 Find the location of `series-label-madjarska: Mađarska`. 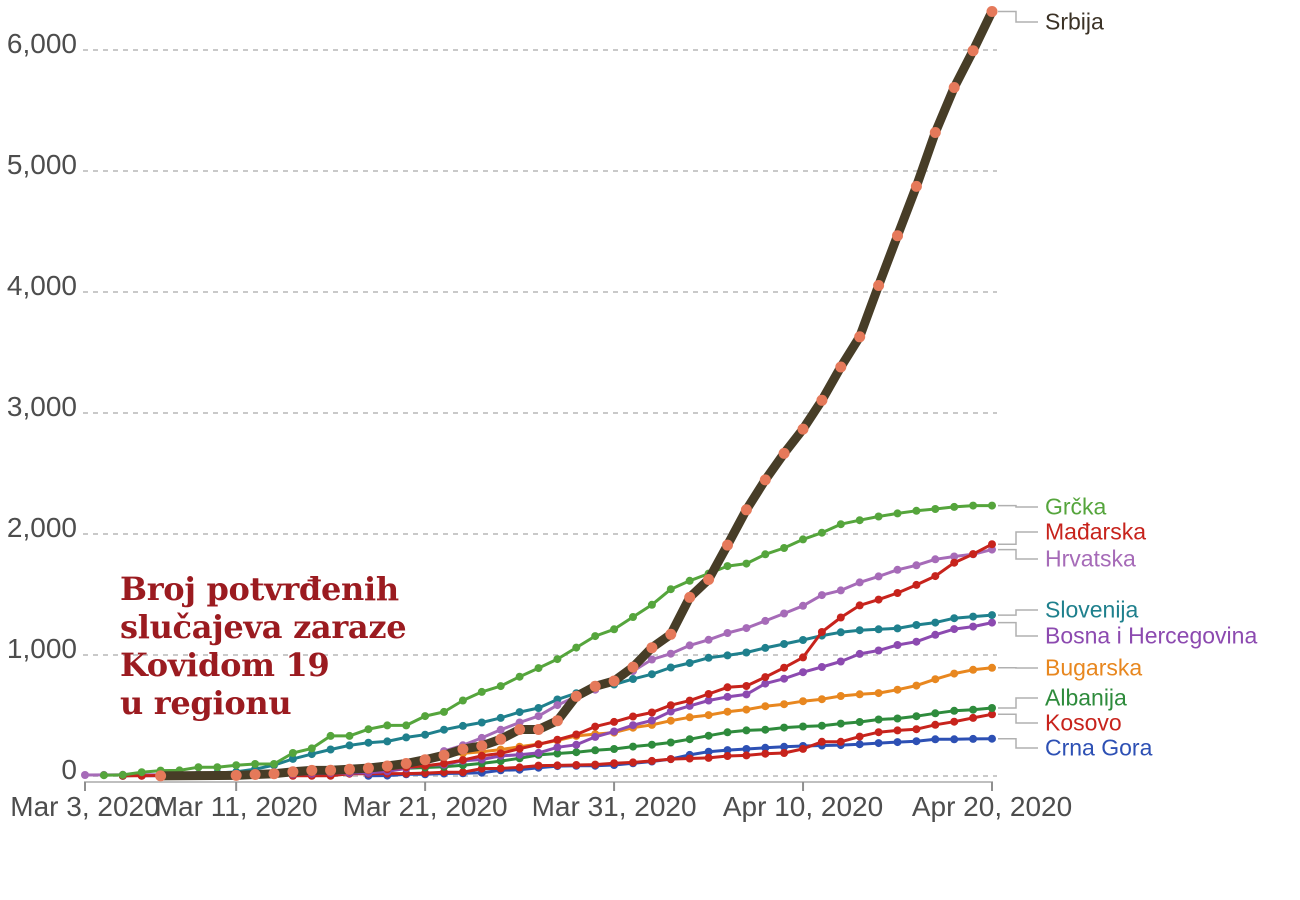

series-label-madjarska: Mađarska is located at coordinates (1095, 531).